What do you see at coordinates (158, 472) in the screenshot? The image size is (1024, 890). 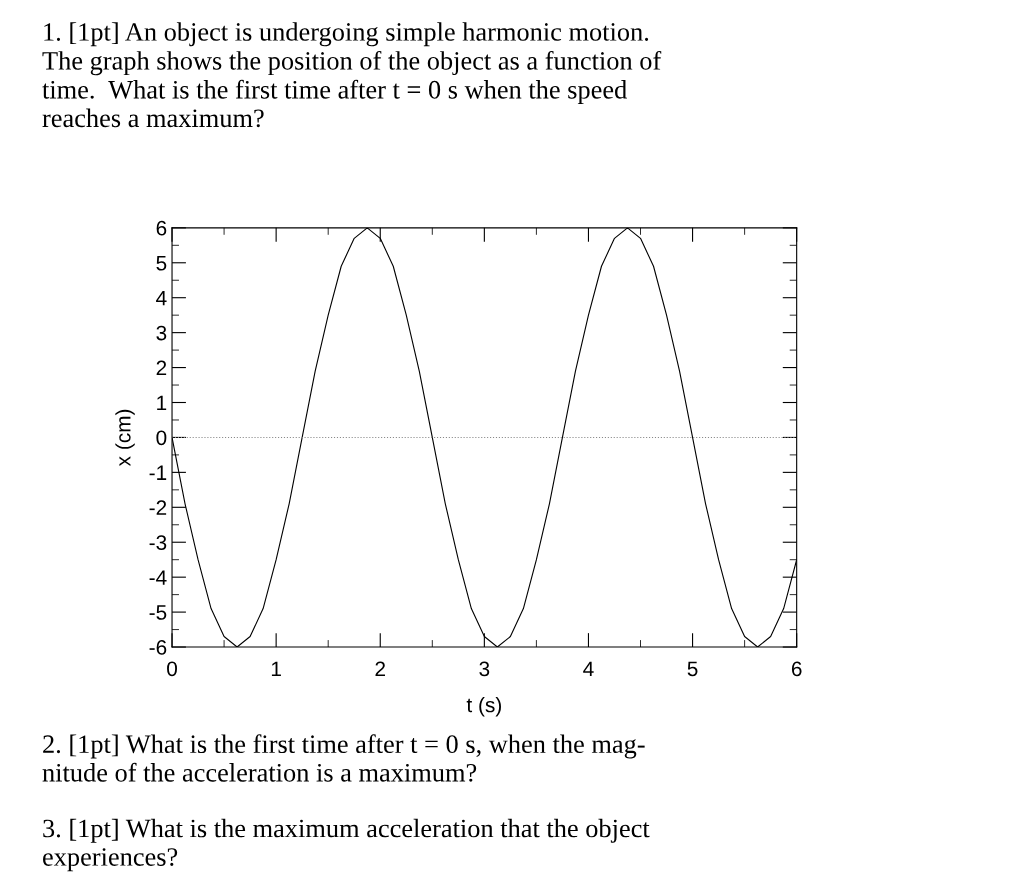 I see `y-tick-label: -1` at bounding box center [158, 472].